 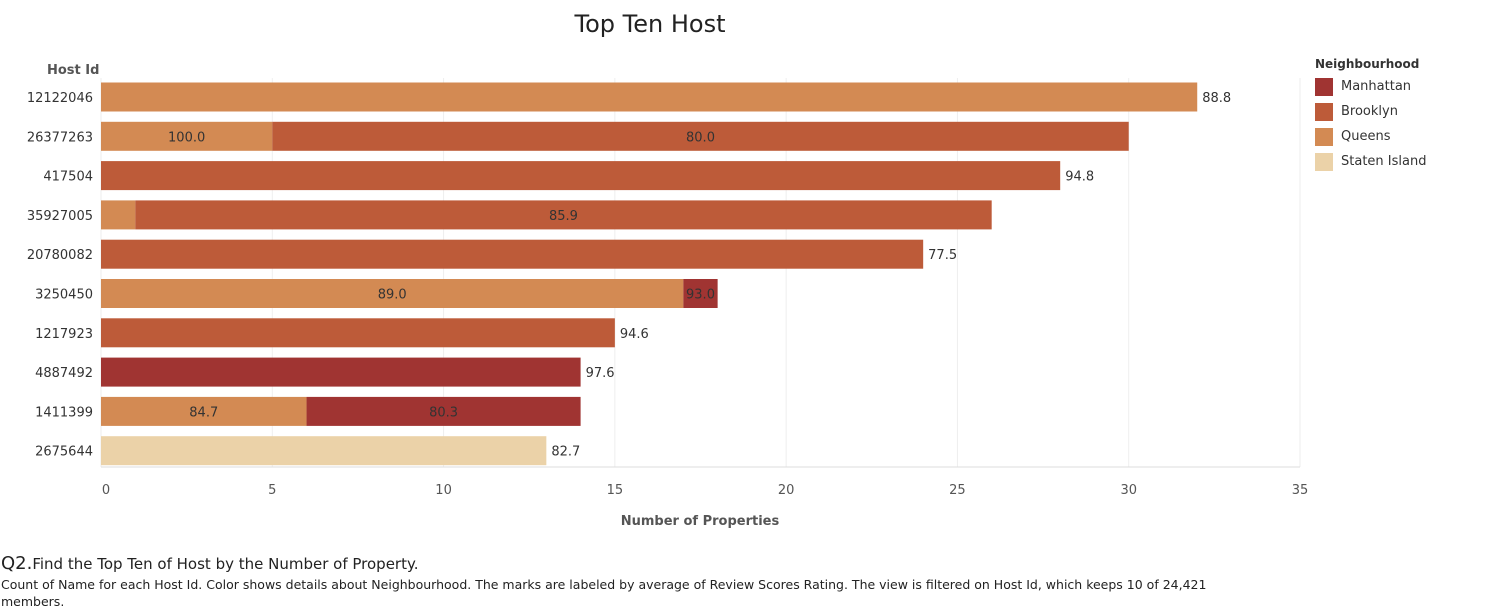 What do you see at coordinates (634, 334) in the screenshot?
I see `data-label: 94.6` at bounding box center [634, 334].